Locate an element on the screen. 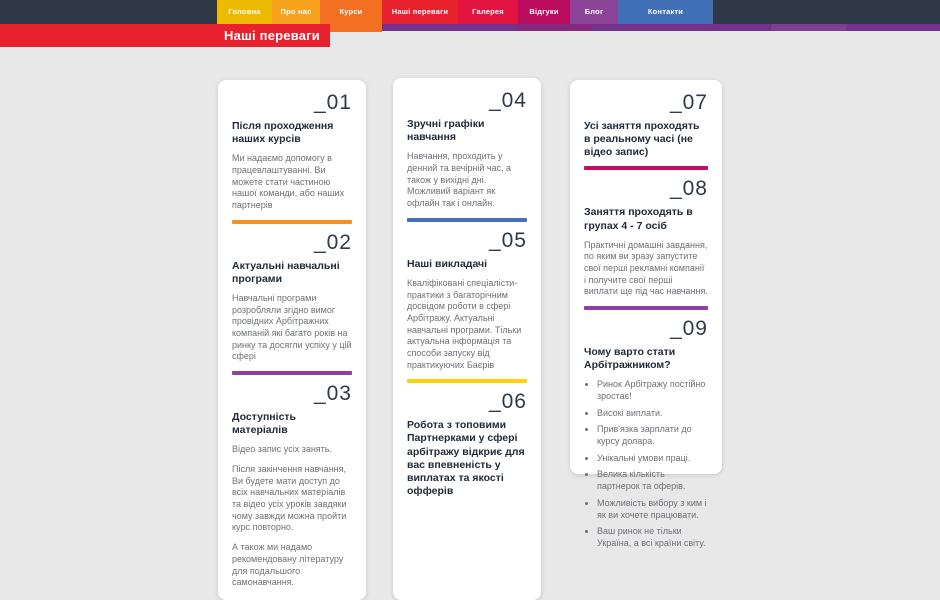  bullet-item: Прив'язка зарплати до курсу долара. is located at coordinates (652, 435).